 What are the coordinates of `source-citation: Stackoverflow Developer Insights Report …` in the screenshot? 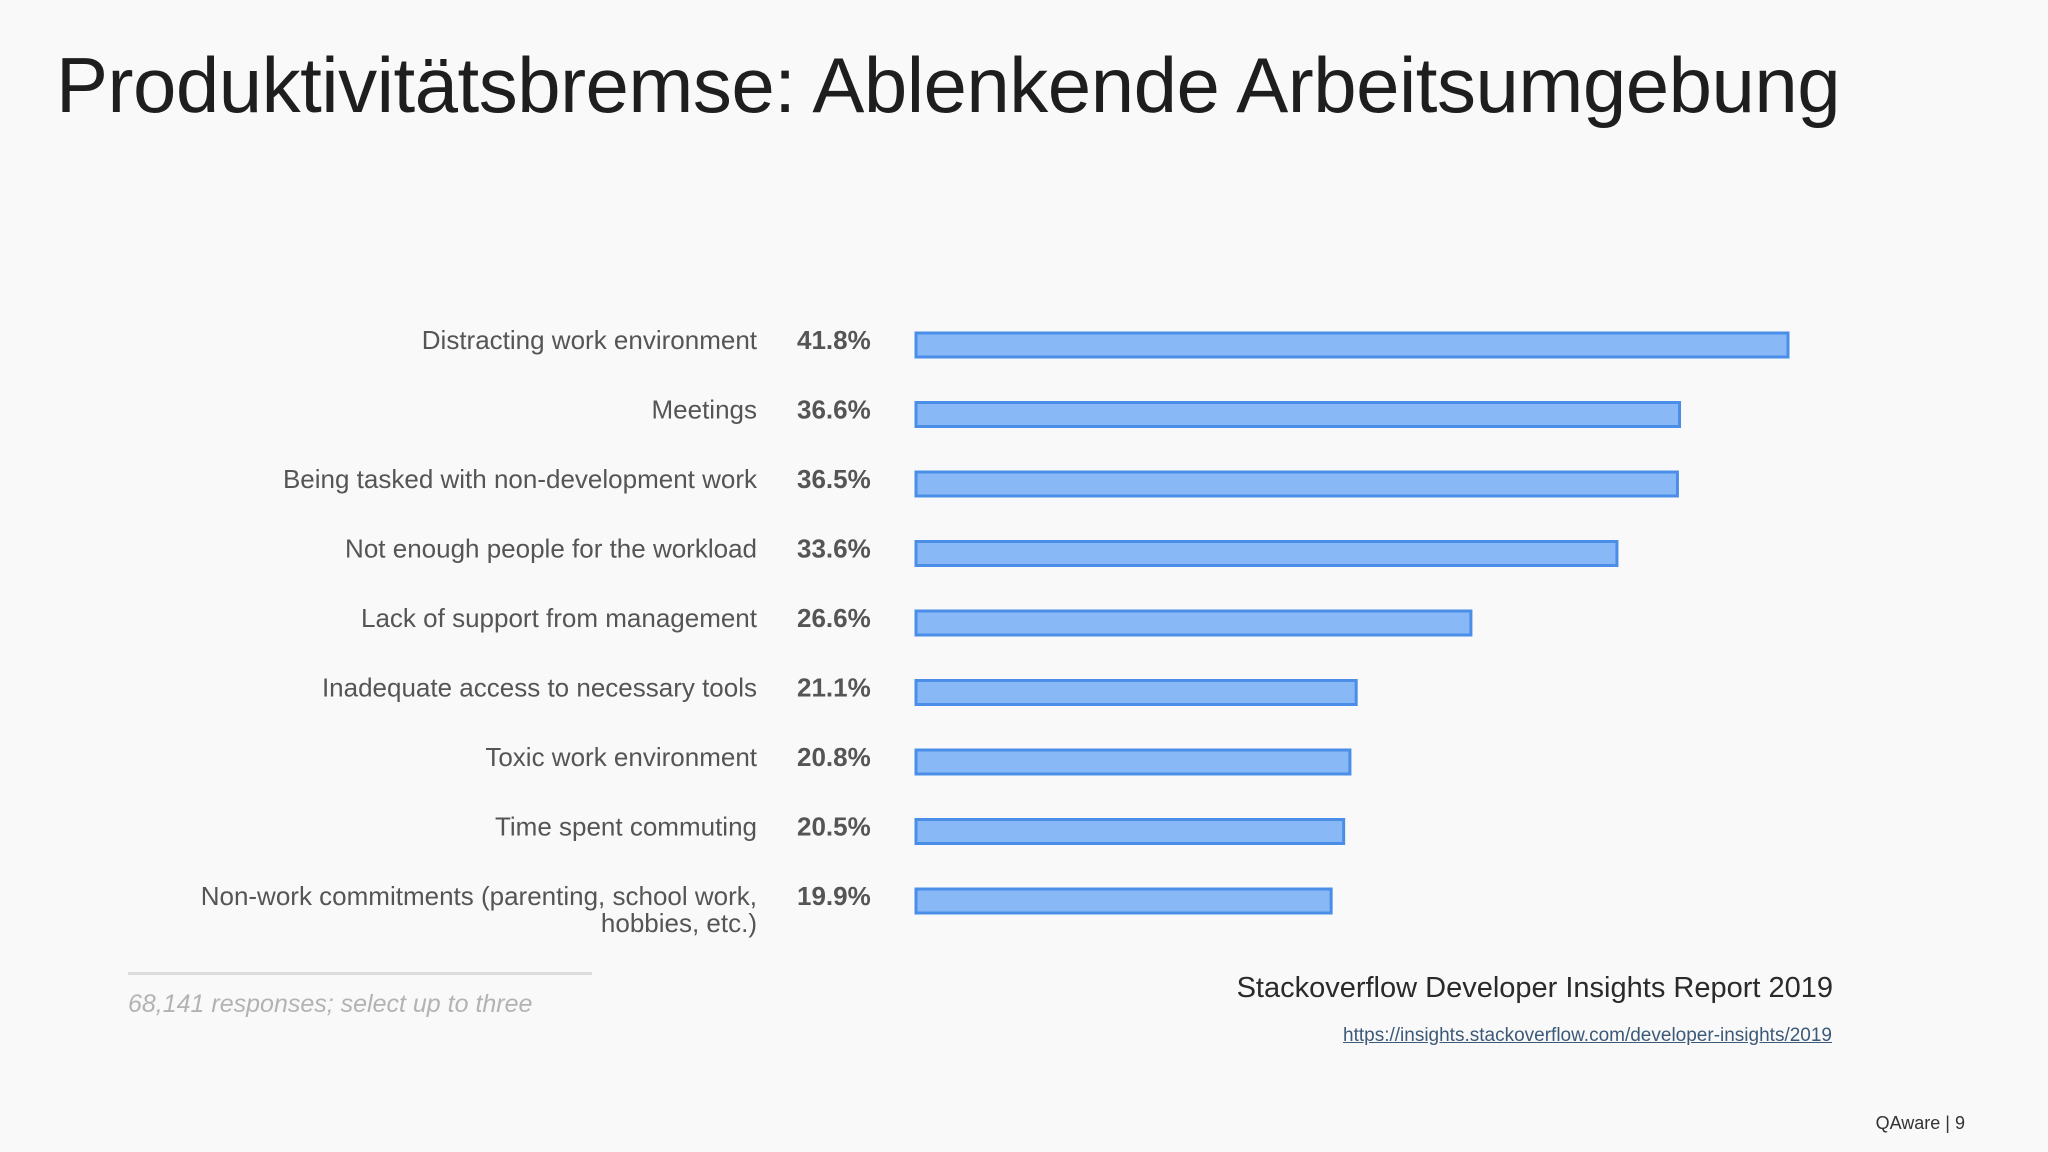 It's located at (1534, 988).